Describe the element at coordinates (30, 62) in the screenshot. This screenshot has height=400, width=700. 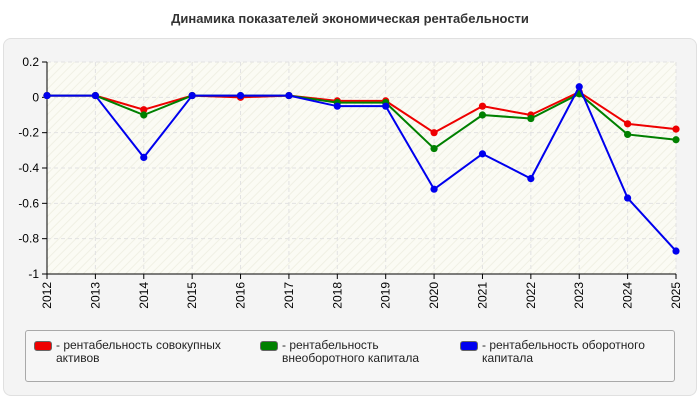
I see `y-tick-label: 0.2` at that location.